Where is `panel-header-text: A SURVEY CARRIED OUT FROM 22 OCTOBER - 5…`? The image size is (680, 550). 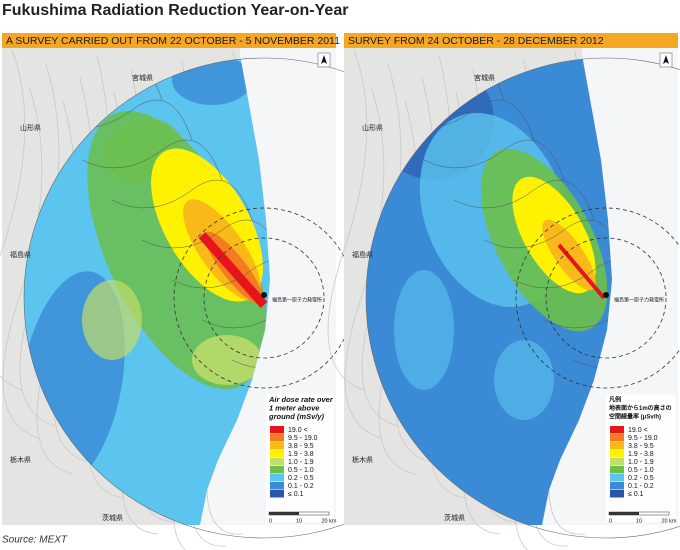 panel-header-text: A SURVEY CARRIED OUT FROM 22 OCTOBER - 5… is located at coordinates (173, 41).